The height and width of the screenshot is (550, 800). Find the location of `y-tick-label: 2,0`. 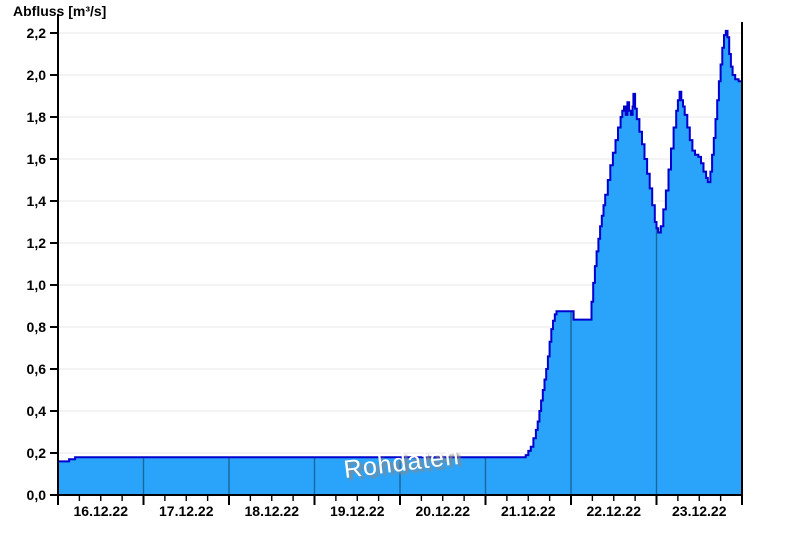

y-tick-label: 2,0 is located at coordinates (37, 75).